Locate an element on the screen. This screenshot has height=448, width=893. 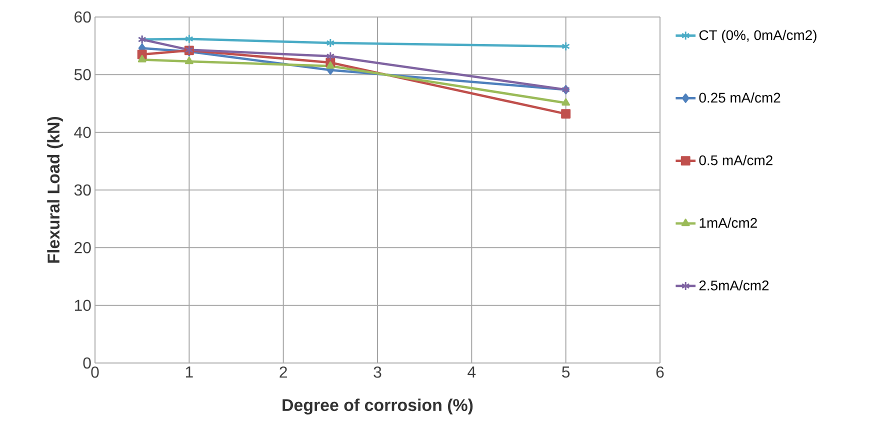
y-tick-label: 10 is located at coordinates (82, 305).